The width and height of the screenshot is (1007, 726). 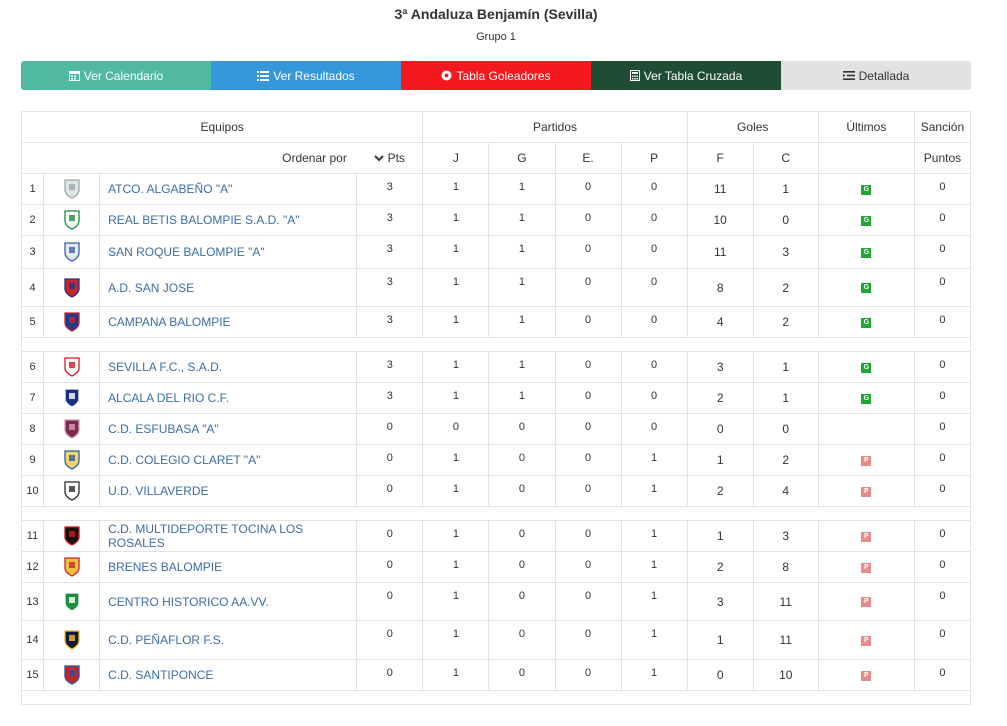 What do you see at coordinates (522, 158) in the screenshot?
I see `col-g-header: G` at bounding box center [522, 158].